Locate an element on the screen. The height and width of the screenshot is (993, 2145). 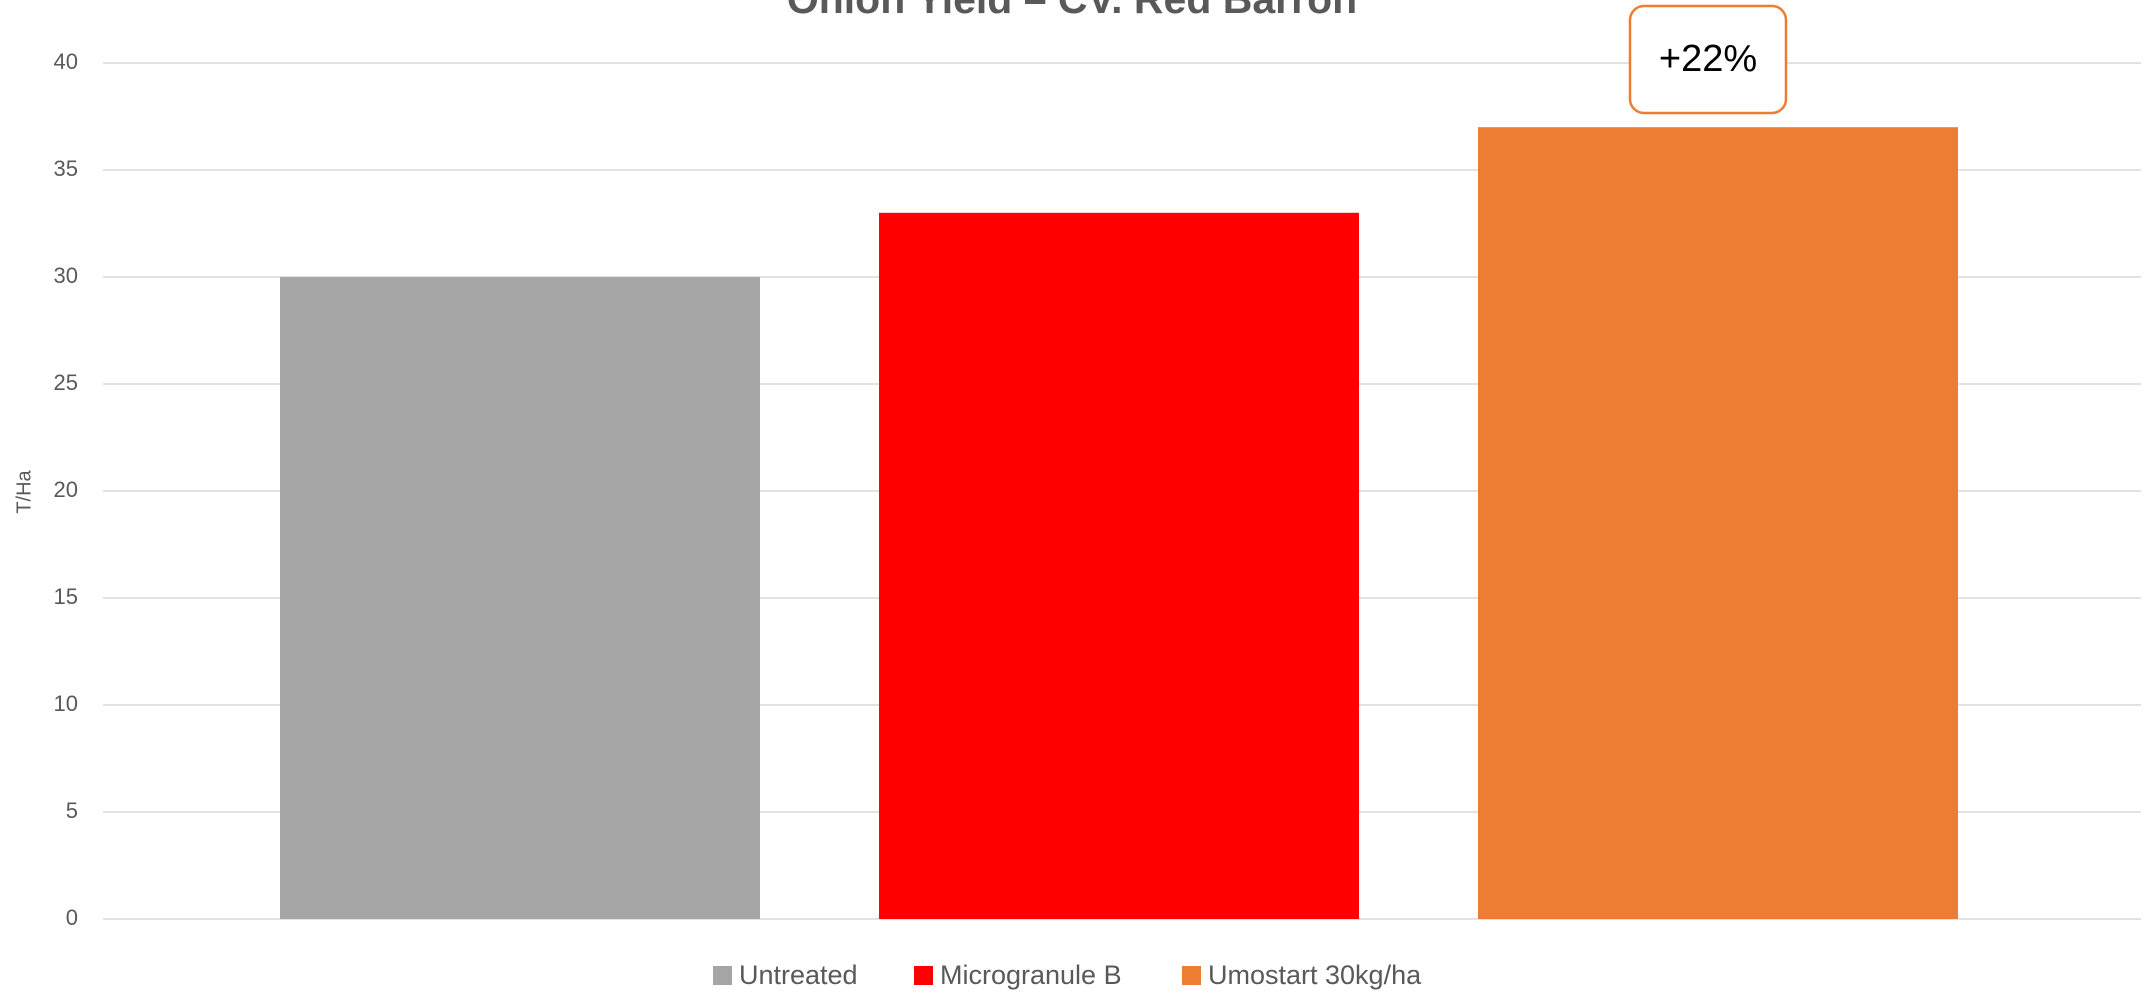
y-tick-label: 5 is located at coordinates (72, 810).